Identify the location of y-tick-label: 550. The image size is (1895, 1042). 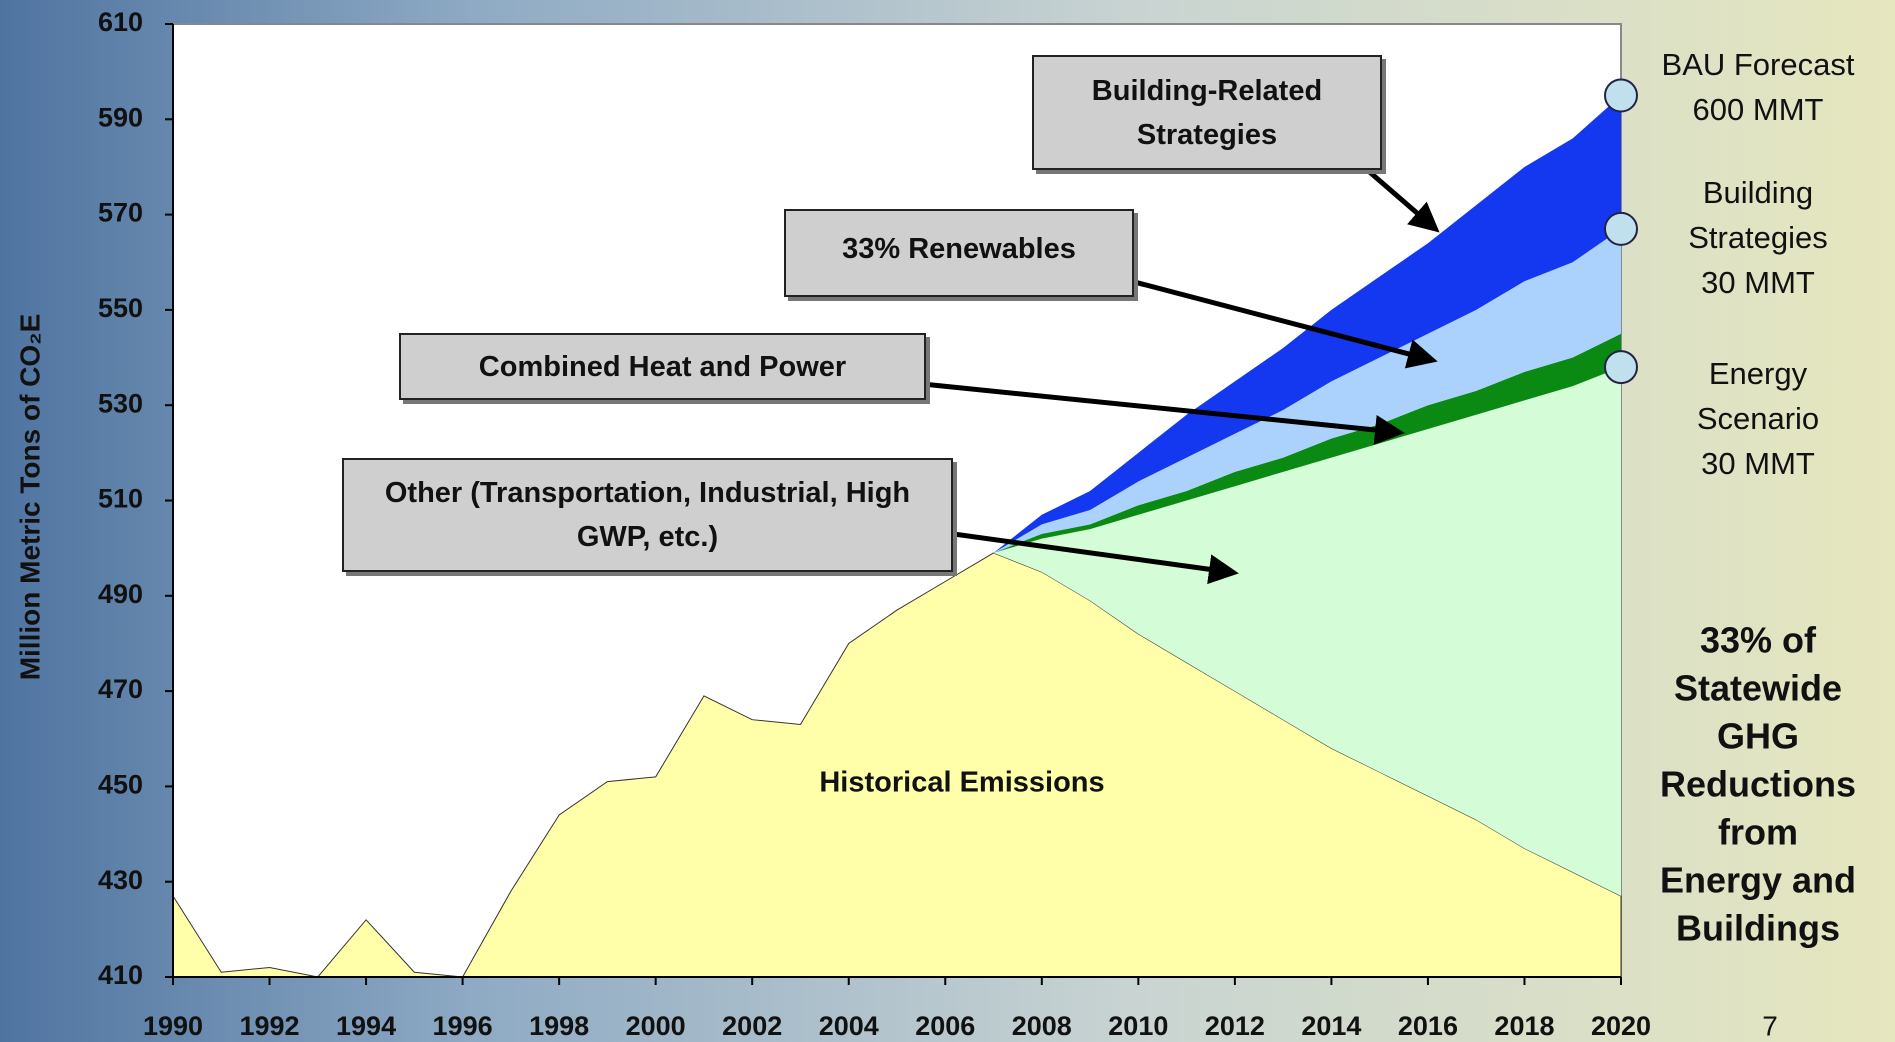
(120, 308).